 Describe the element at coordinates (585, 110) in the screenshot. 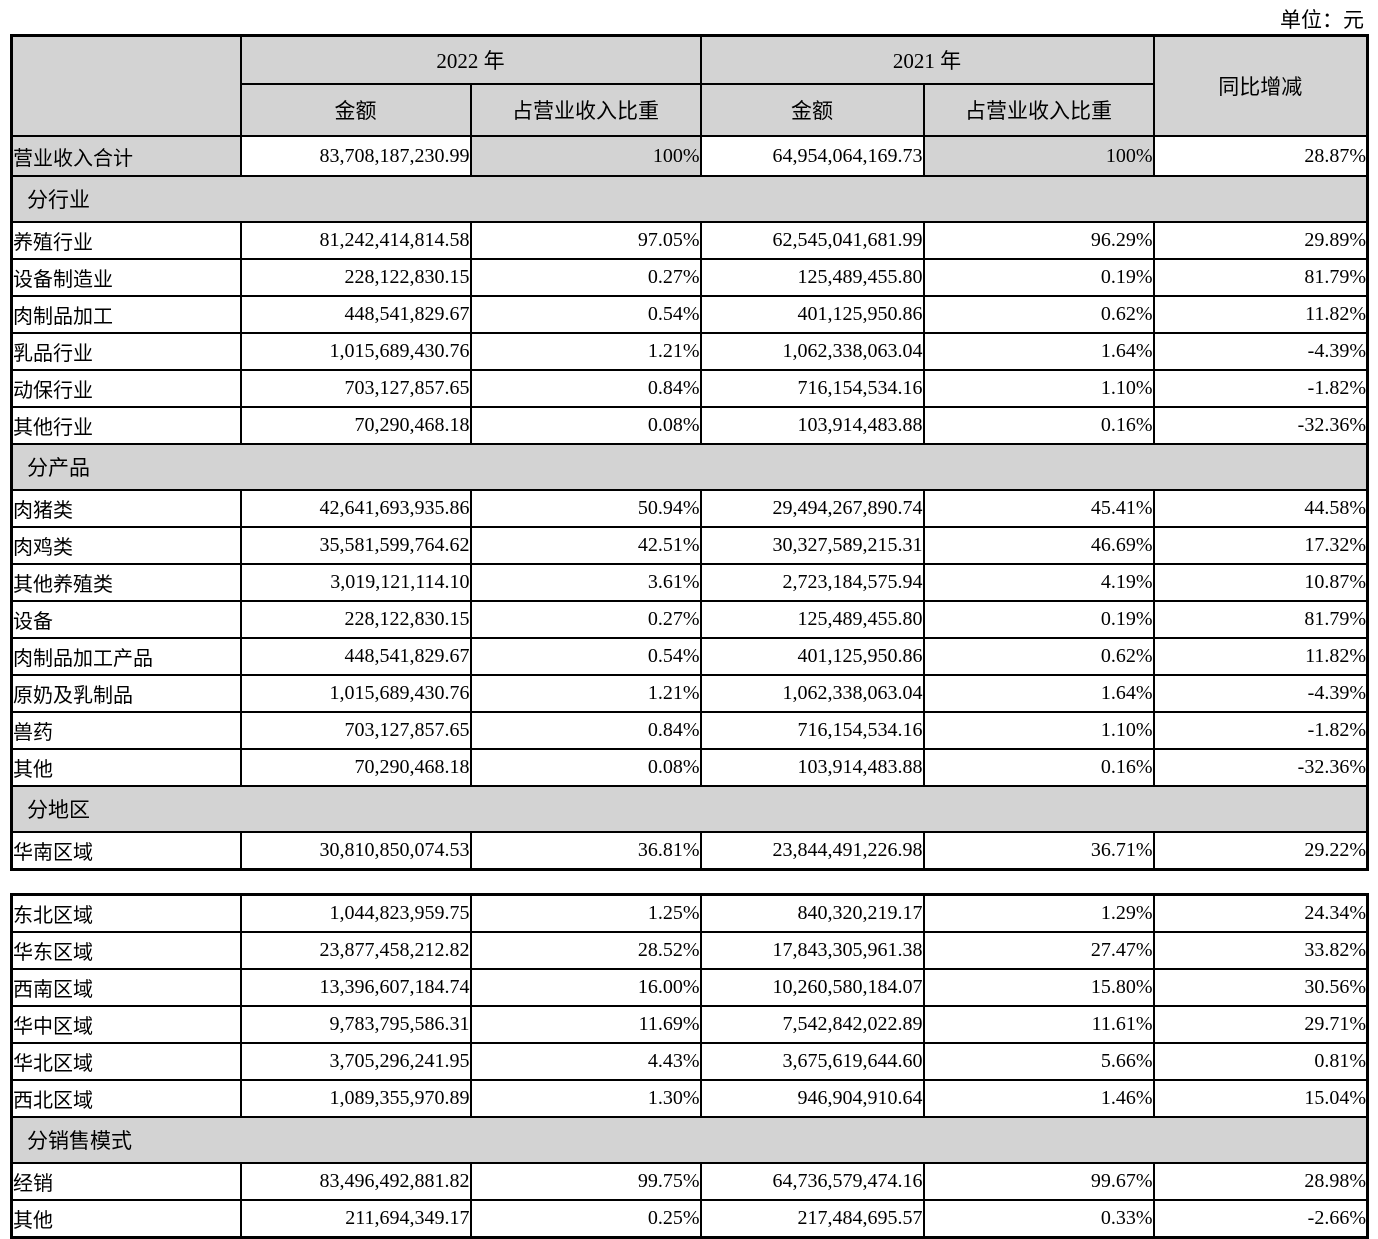

I see `ratio-2022-header: 占营业收入比重` at that location.